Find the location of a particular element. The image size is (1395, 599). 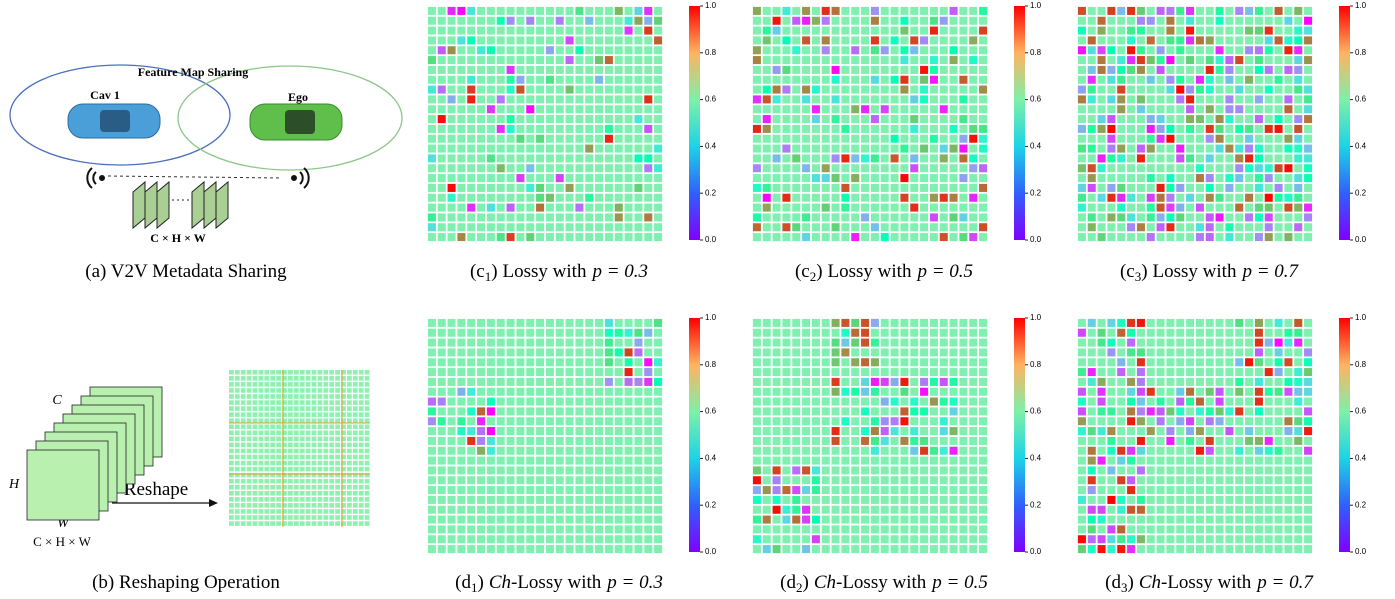

colorbar-tick-label: 0.8 is located at coordinates (711, 52).